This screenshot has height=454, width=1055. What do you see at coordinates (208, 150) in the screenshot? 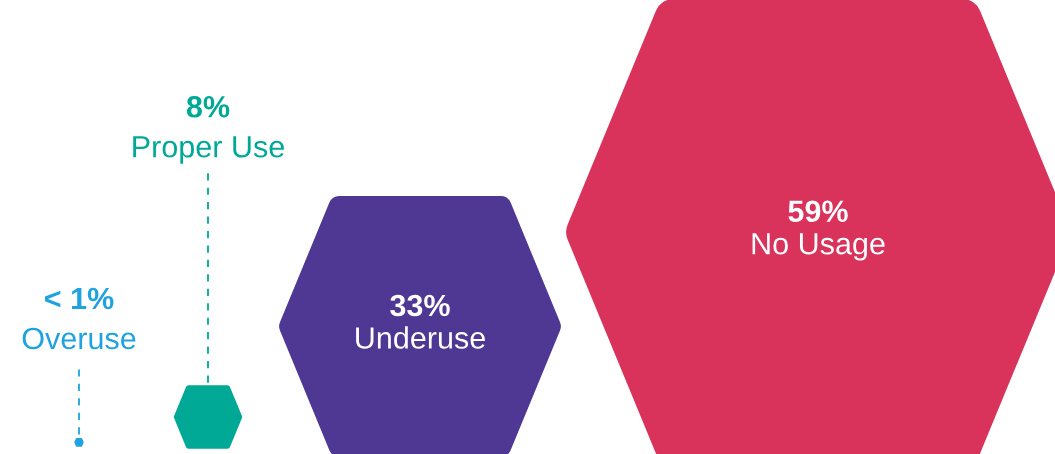
I see `category-label: Proper Use` at bounding box center [208, 150].